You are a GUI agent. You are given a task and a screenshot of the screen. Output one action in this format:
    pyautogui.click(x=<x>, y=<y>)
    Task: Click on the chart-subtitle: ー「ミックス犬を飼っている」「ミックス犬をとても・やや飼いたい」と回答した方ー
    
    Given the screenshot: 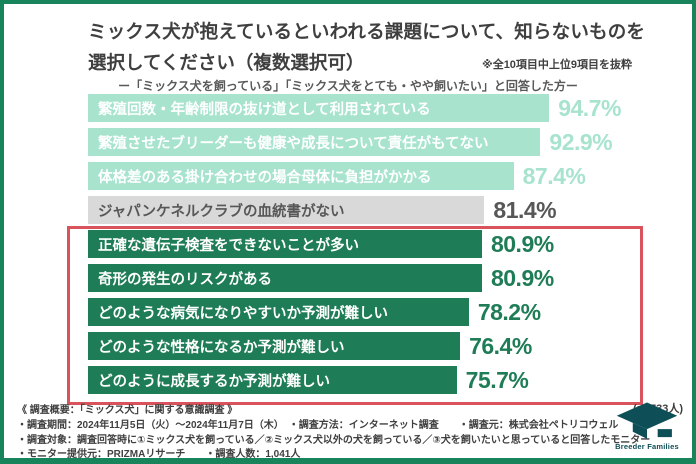 What is the action you would take?
    pyautogui.click(x=348, y=86)
    